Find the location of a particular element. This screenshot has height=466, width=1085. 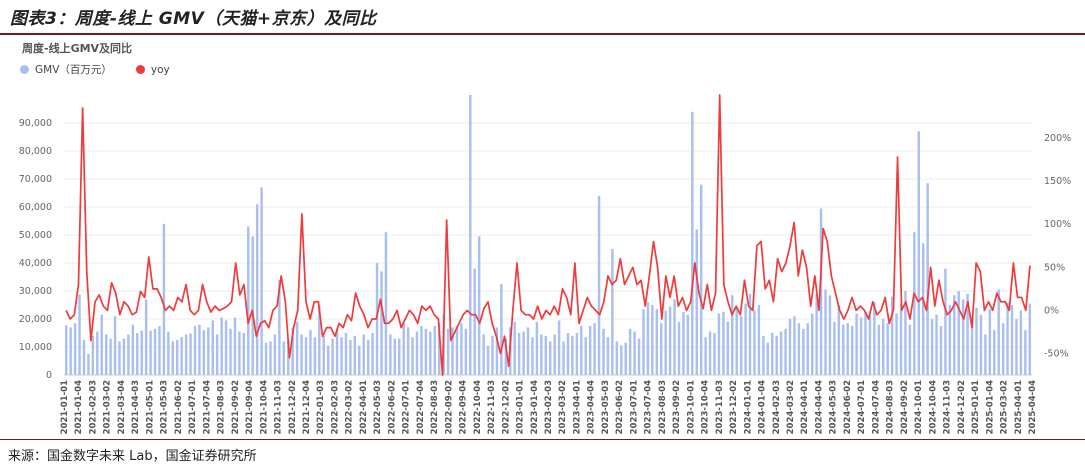

x-tick-label: 2022-07-04 is located at coordinates (421, 407).